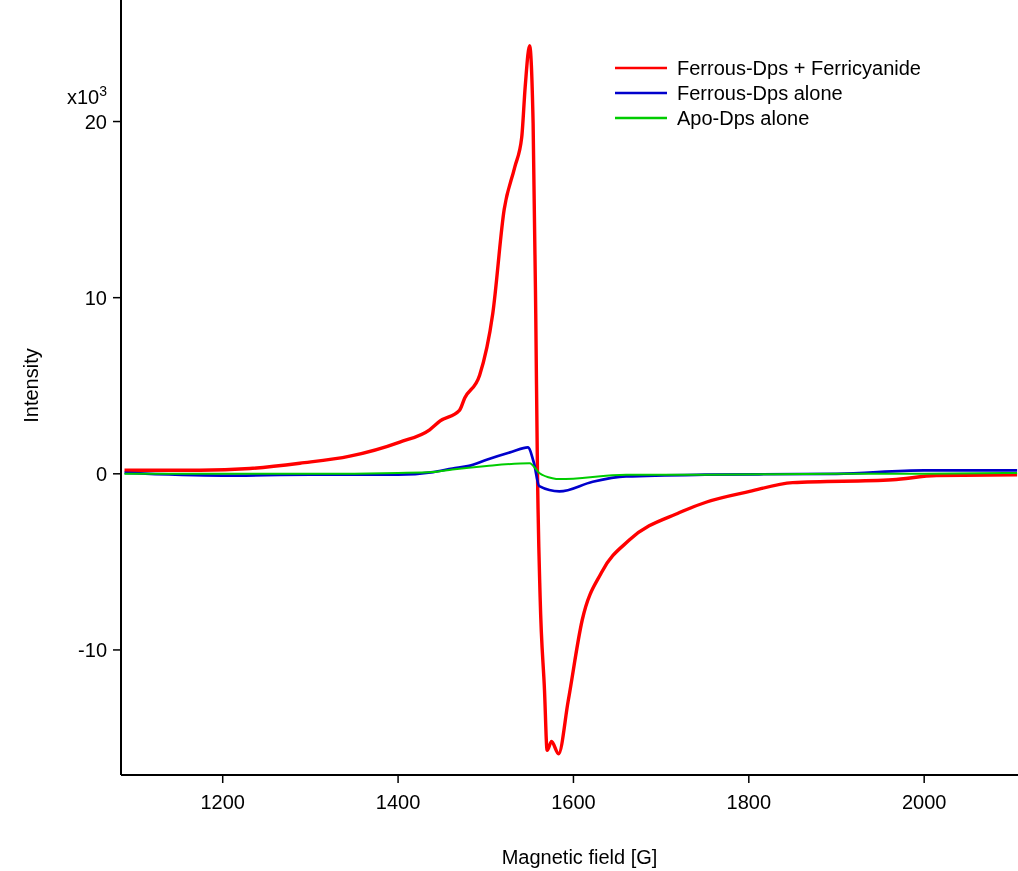  What do you see at coordinates (749, 802) in the screenshot?
I see `x-tick-label: 1800` at bounding box center [749, 802].